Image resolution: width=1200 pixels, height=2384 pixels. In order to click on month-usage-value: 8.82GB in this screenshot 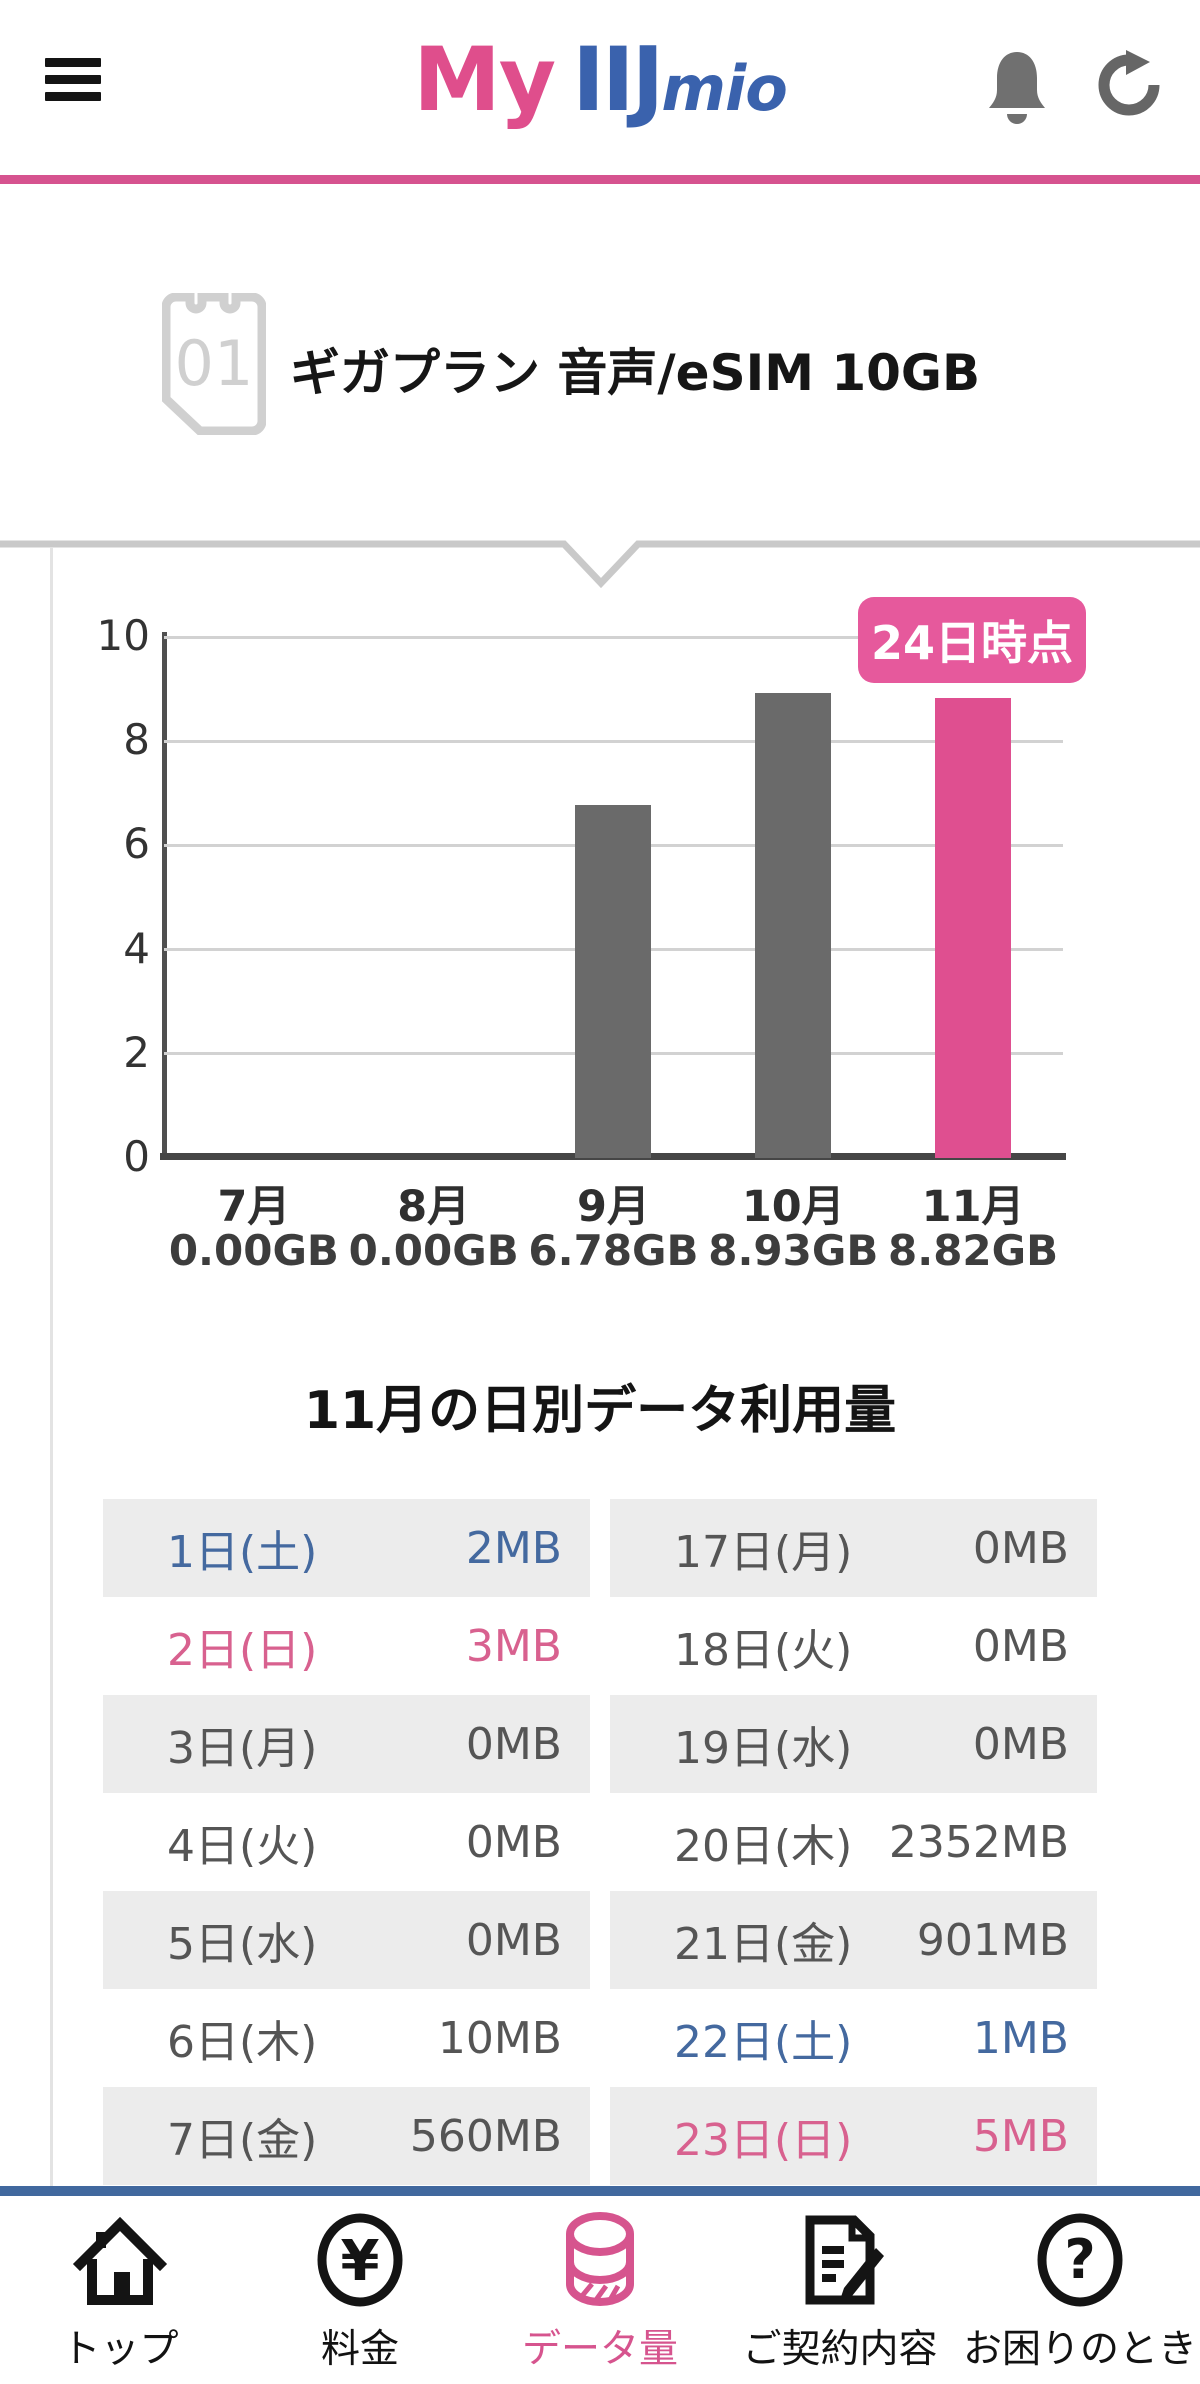, I will do `click(973, 1250)`.